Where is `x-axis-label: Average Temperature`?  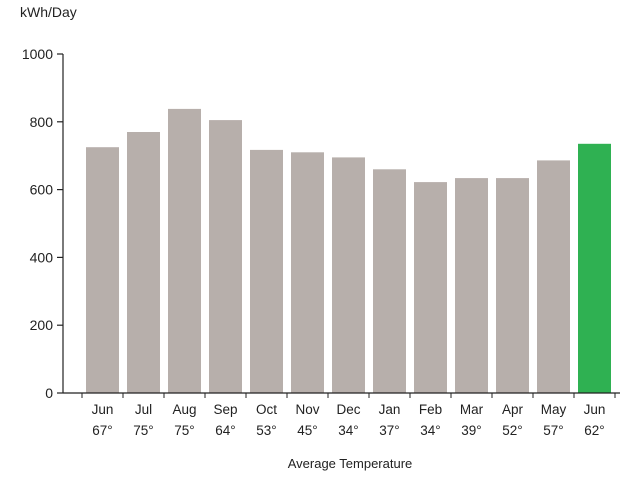
x-axis-label: Average Temperature is located at coordinates (350, 463).